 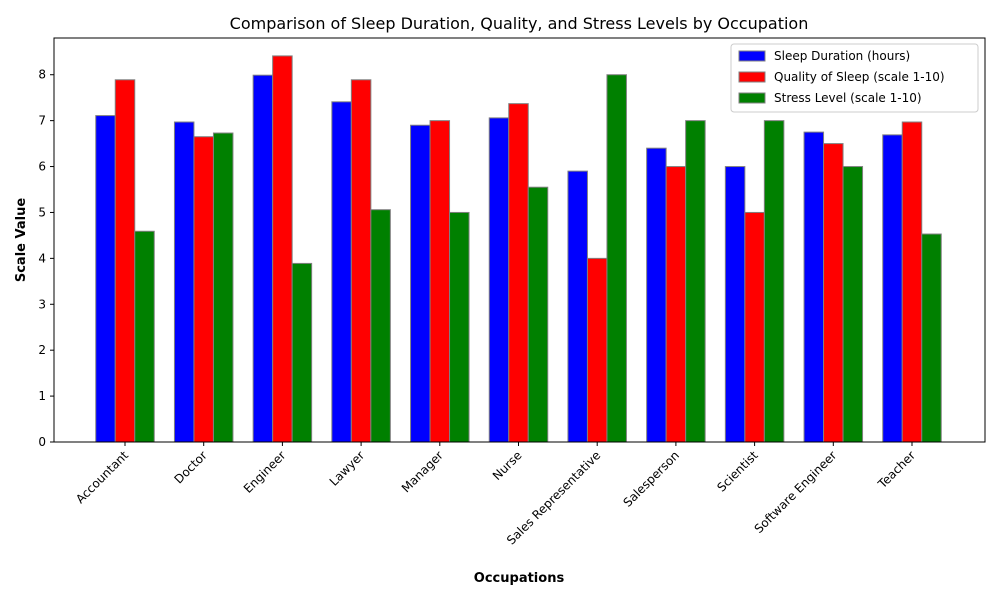 I want to click on y-tick-label-1: 1, so click(x=42, y=396).